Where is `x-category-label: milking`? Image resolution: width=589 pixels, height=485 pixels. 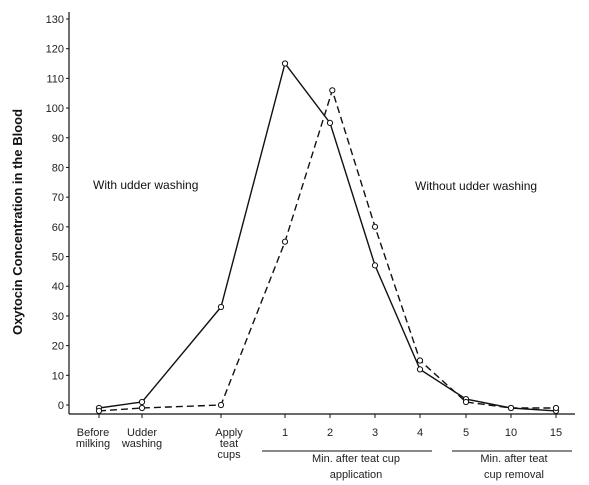 x-category-label: milking is located at coordinates (93, 444).